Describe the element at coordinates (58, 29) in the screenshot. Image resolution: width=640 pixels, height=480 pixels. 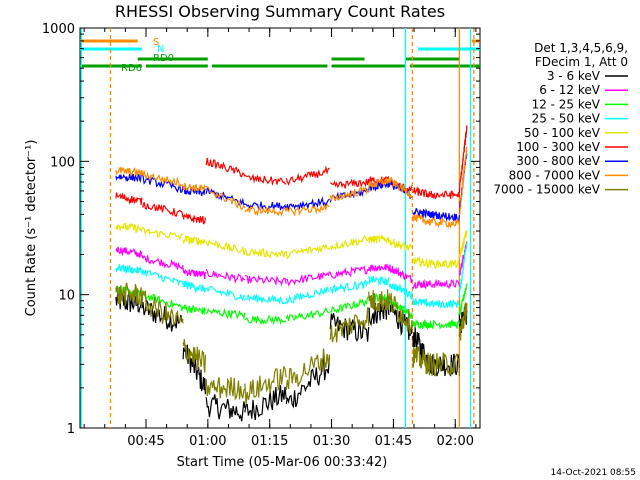
I see `y-tick-label: 1000` at that location.